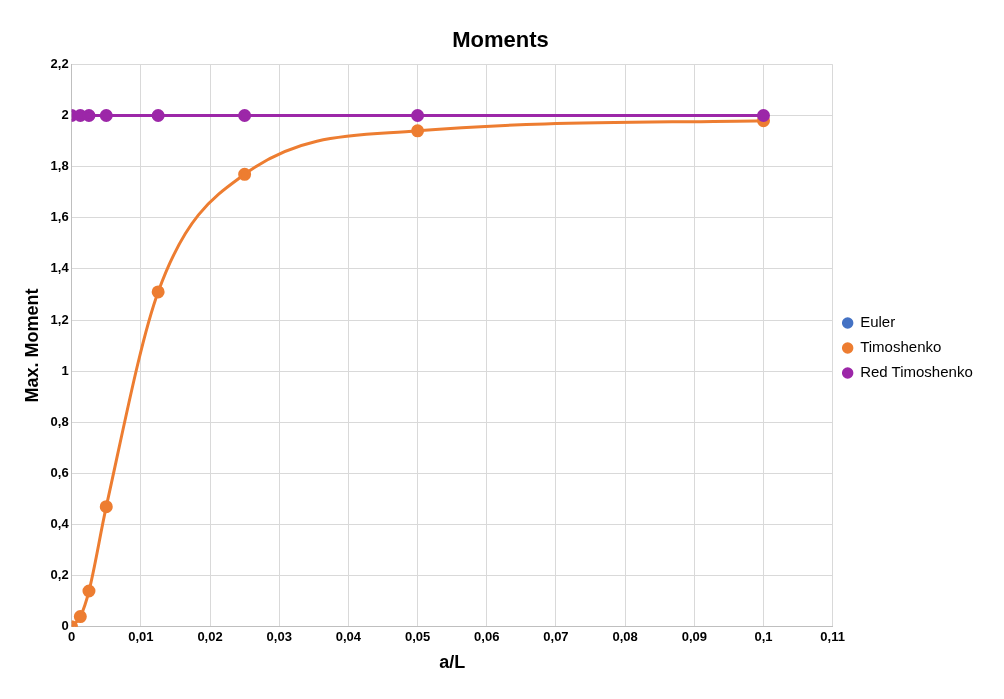  I want to click on x-tick-label: 0,07, so click(556, 637).